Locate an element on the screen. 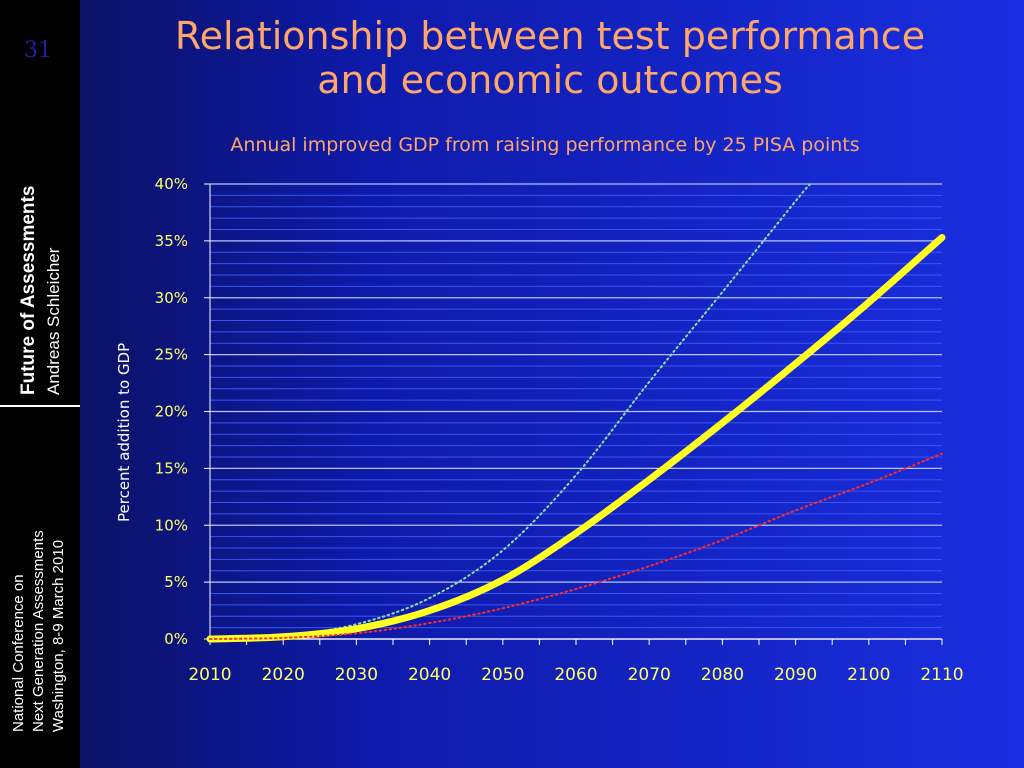  y-tick-label: 5% is located at coordinates (176, 582).